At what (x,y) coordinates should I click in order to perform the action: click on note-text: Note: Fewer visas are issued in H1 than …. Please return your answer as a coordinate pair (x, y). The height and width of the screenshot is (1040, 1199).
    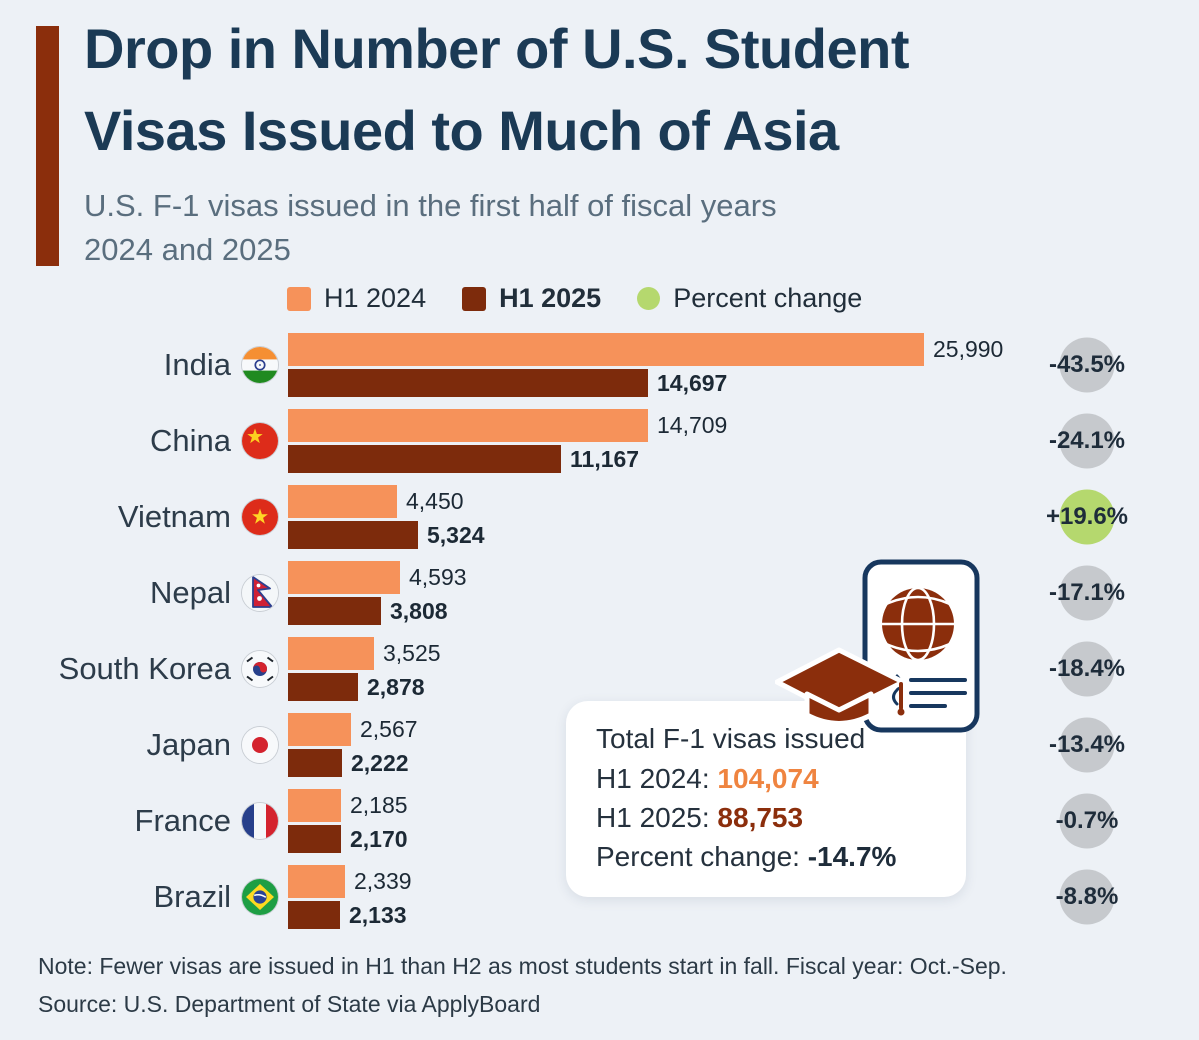
    Looking at the image, I should click on (522, 966).